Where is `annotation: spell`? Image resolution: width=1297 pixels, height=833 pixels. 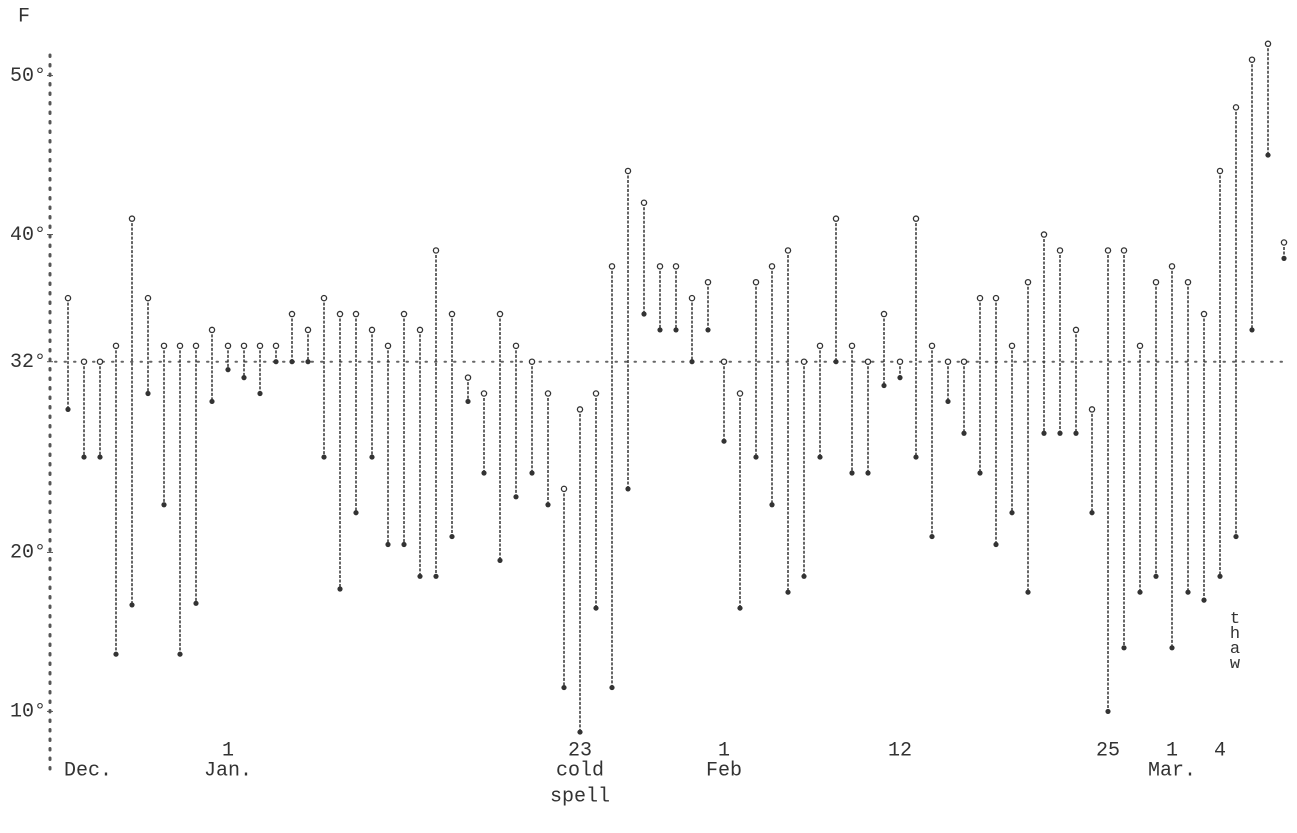 annotation: spell is located at coordinates (580, 796).